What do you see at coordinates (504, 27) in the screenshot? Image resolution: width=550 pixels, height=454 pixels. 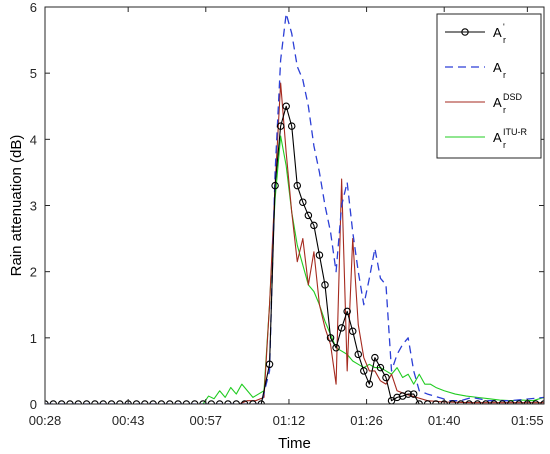 I see `legend-label-sup: '` at bounding box center [504, 27].